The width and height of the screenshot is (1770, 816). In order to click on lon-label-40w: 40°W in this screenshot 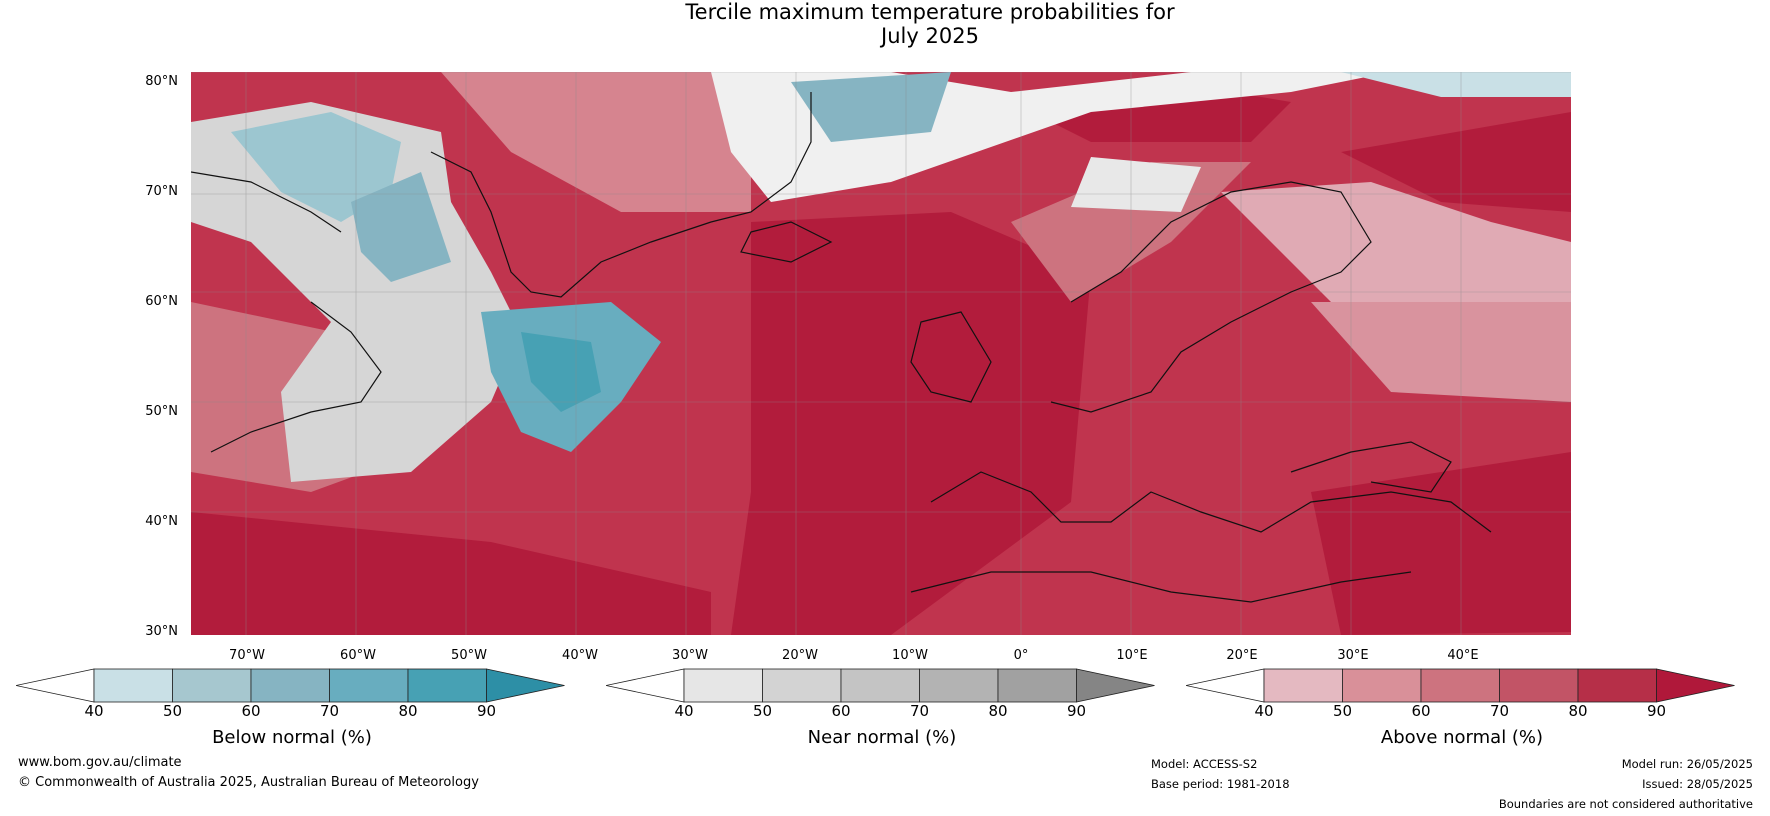, I will do `click(580, 655)`.